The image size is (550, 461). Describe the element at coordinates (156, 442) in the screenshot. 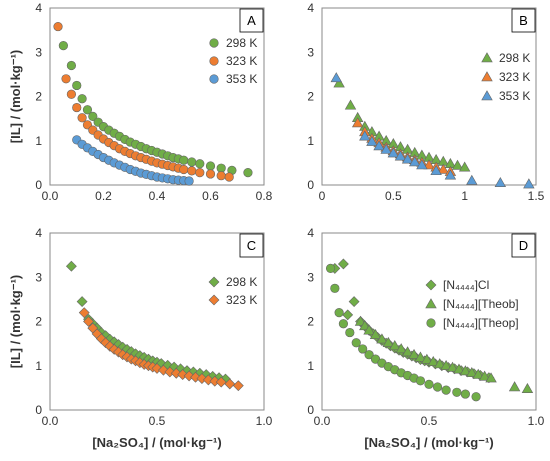

I see `x-axis-title: [Na₂SO₄] / (mol·kg⁻¹)` at that location.